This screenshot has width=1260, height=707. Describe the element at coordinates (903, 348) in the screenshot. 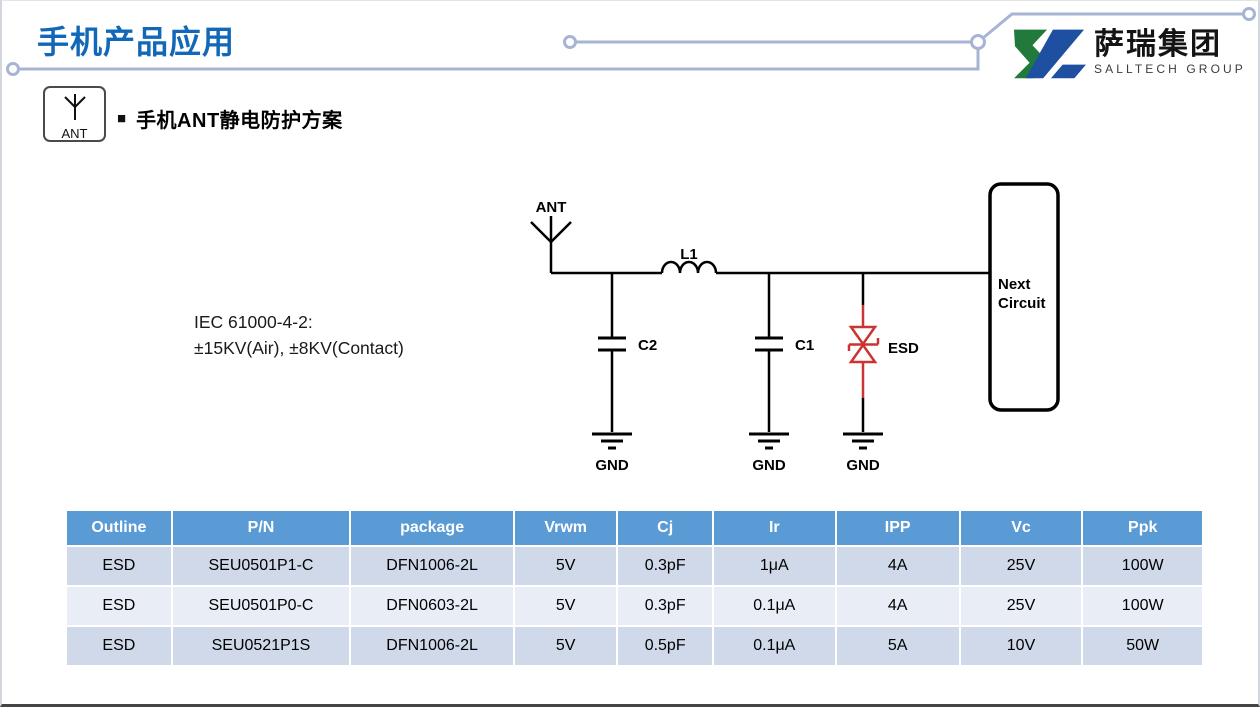

I see `esd-label: ESD` at that location.